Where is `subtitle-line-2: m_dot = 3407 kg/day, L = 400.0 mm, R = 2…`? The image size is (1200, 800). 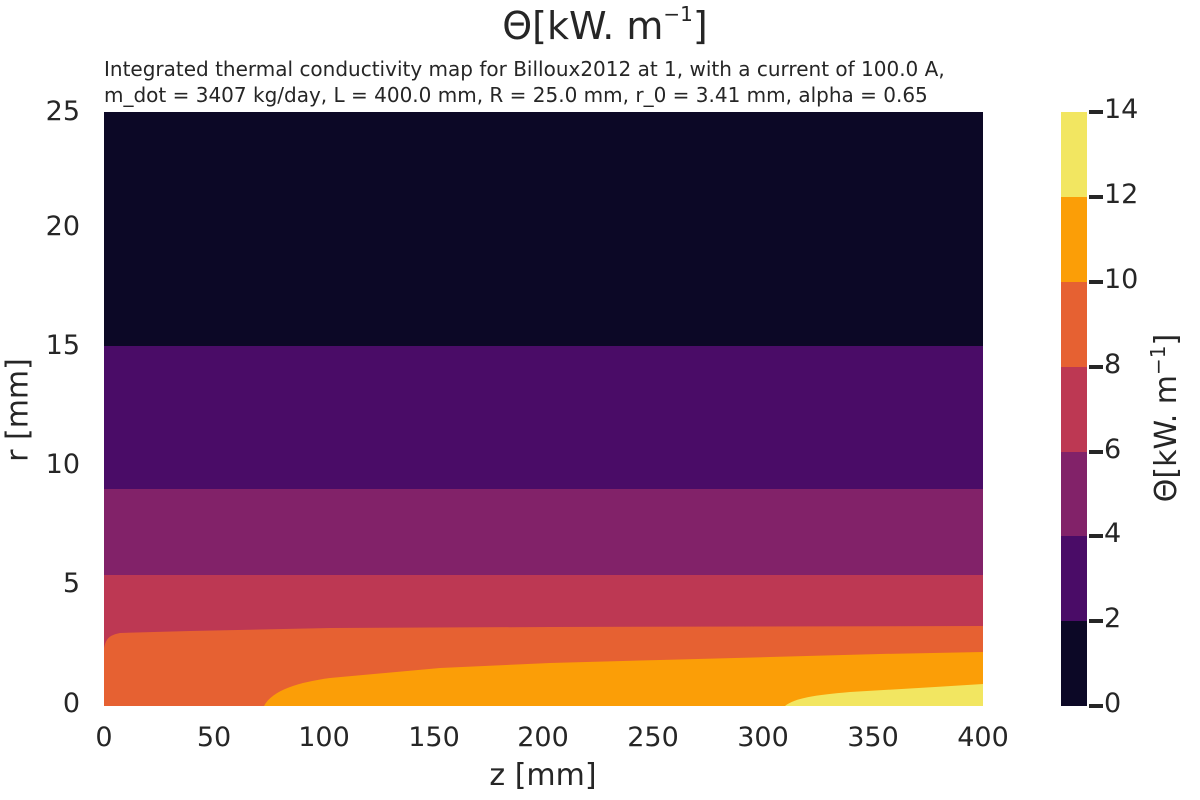 subtitle-line-2: m_dot = 3407 kg/day, L = 400.0 mm, R = 2… is located at coordinates (516, 95).